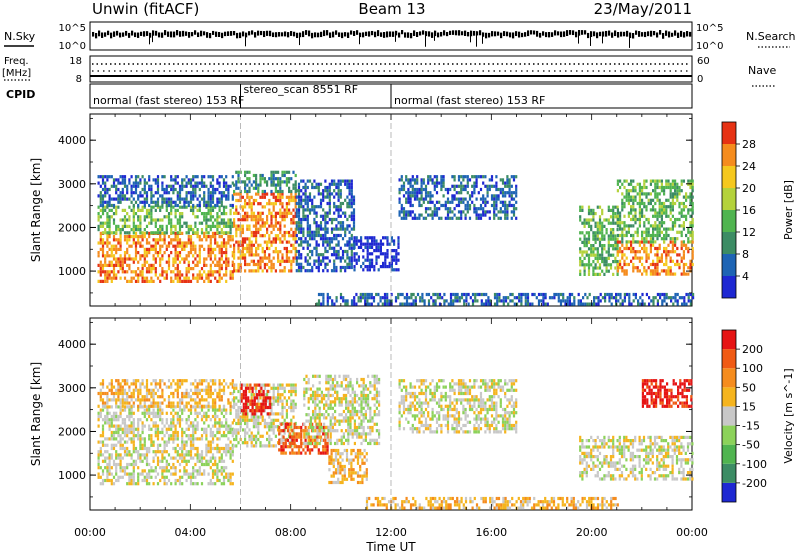 This screenshot has width=800, height=554. Describe the element at coordinates (168, 100) in the screenshot. I see `cpid-segment-label: normal (fast stereo) 153 RF` at that location.